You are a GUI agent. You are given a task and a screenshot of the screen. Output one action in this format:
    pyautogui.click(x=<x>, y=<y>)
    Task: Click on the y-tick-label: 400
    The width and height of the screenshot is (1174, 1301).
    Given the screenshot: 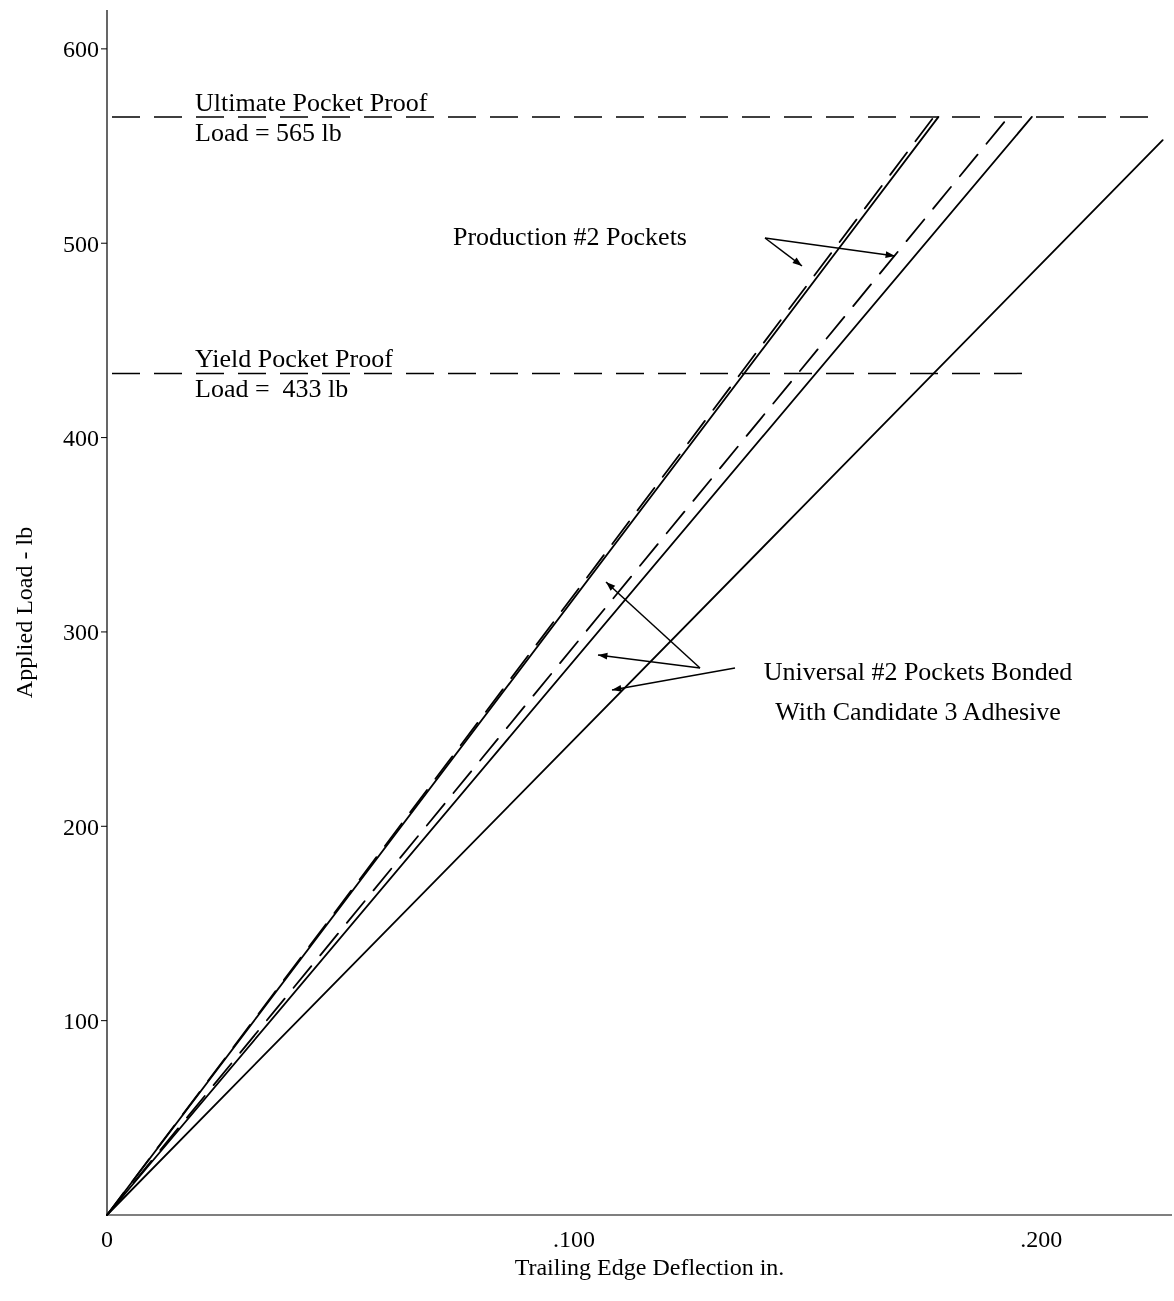 What is the action you would take?
    pyautogui.click(x=81, y=437)
    